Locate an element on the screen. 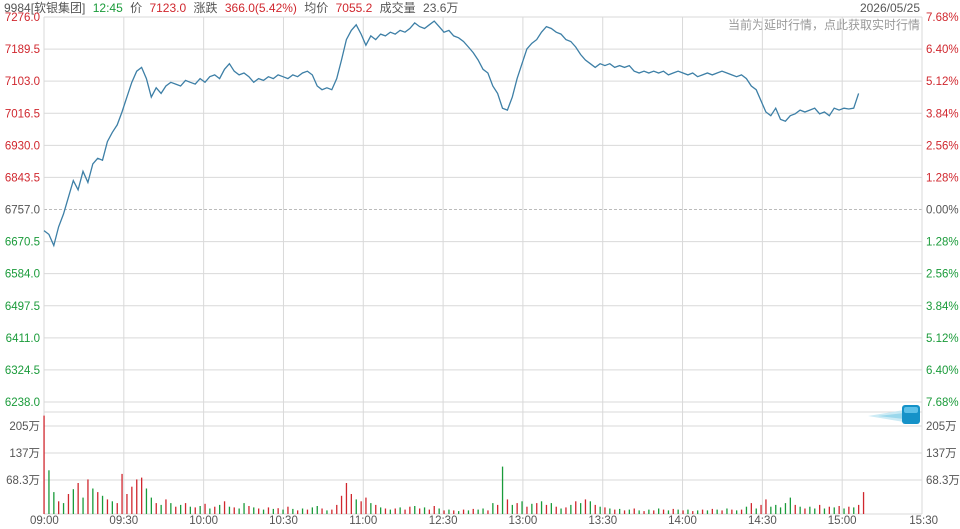 This screenshot has width=960, height=529. price-value: 7123.0 is located at coordinates (168, 8).